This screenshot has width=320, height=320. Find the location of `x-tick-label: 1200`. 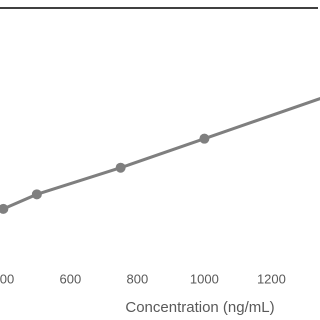

x-tick-label: 1200 is located at coordinates (271, 278).